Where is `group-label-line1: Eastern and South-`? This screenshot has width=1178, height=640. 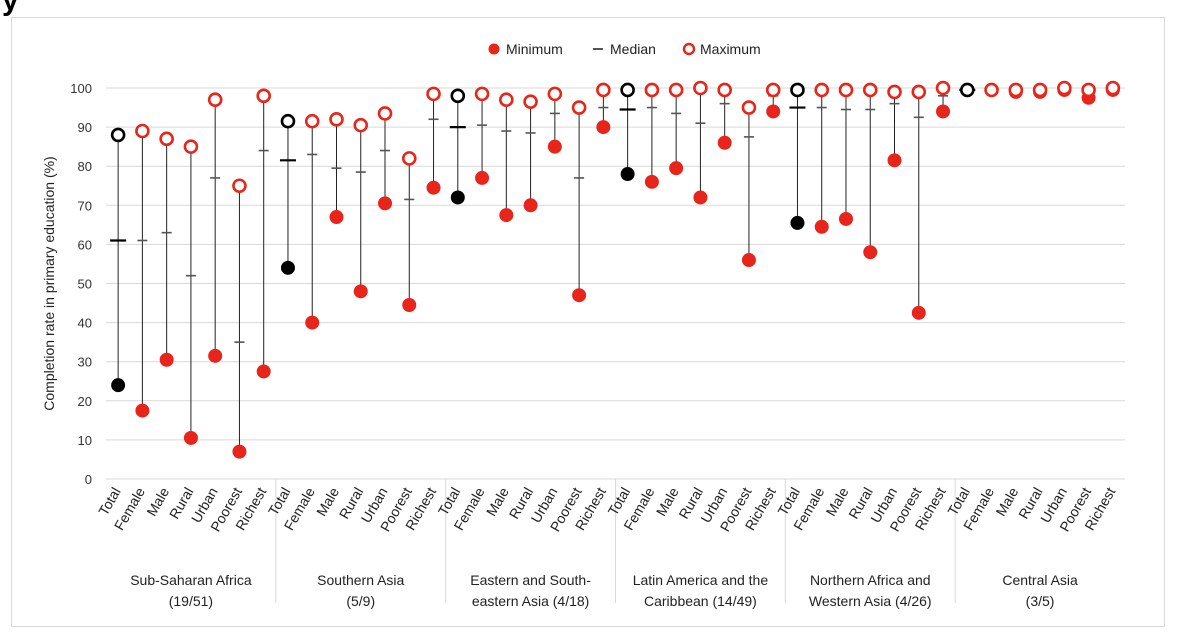
group-label-line1: Eastern and South- is located at coordinates (530, 580).